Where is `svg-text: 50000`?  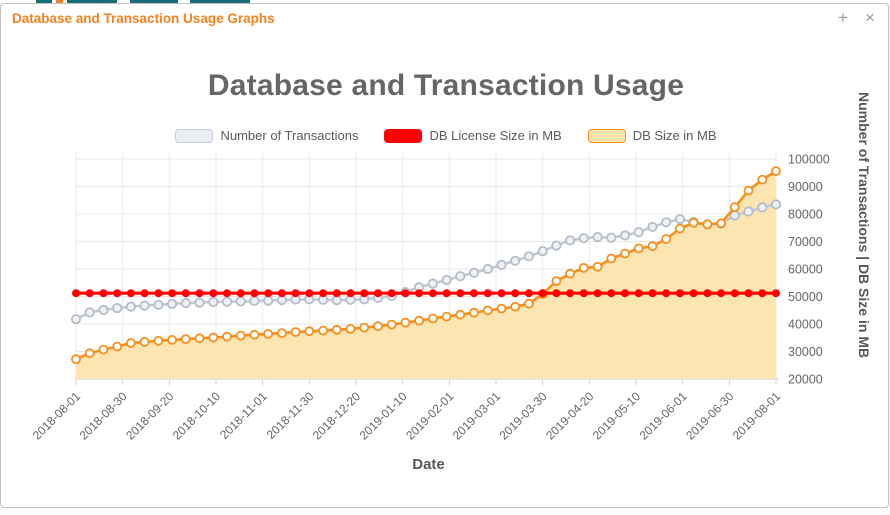 svg-text: 50000 is located at coordinates (805, 297).